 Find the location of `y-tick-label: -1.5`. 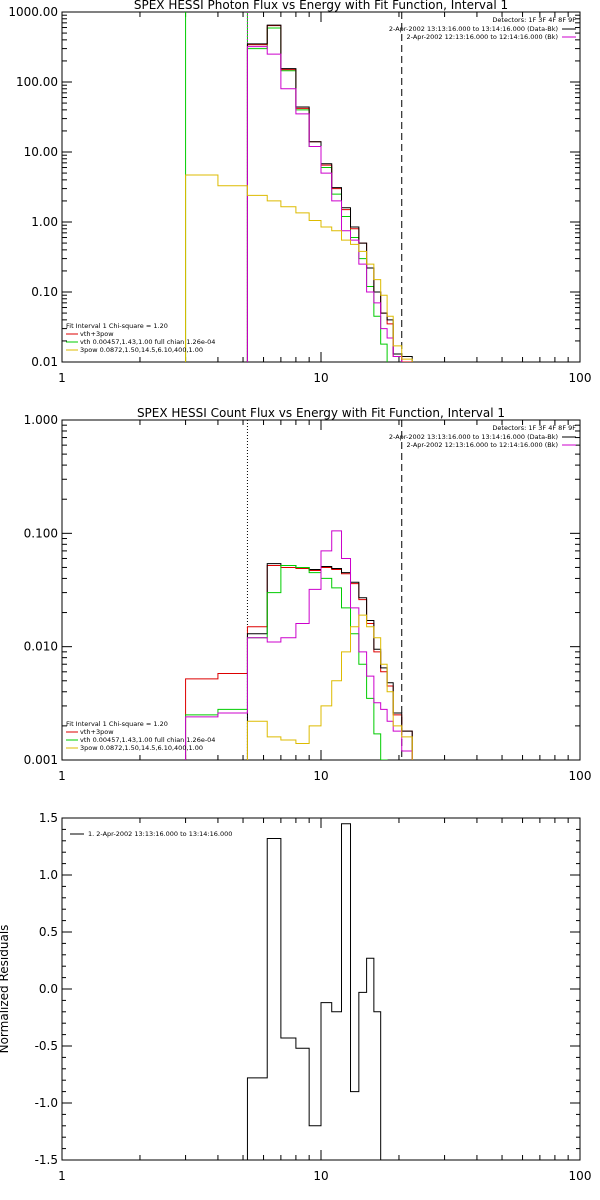

y-tick-label: -1.5 is located at coordinates (46, 1160).